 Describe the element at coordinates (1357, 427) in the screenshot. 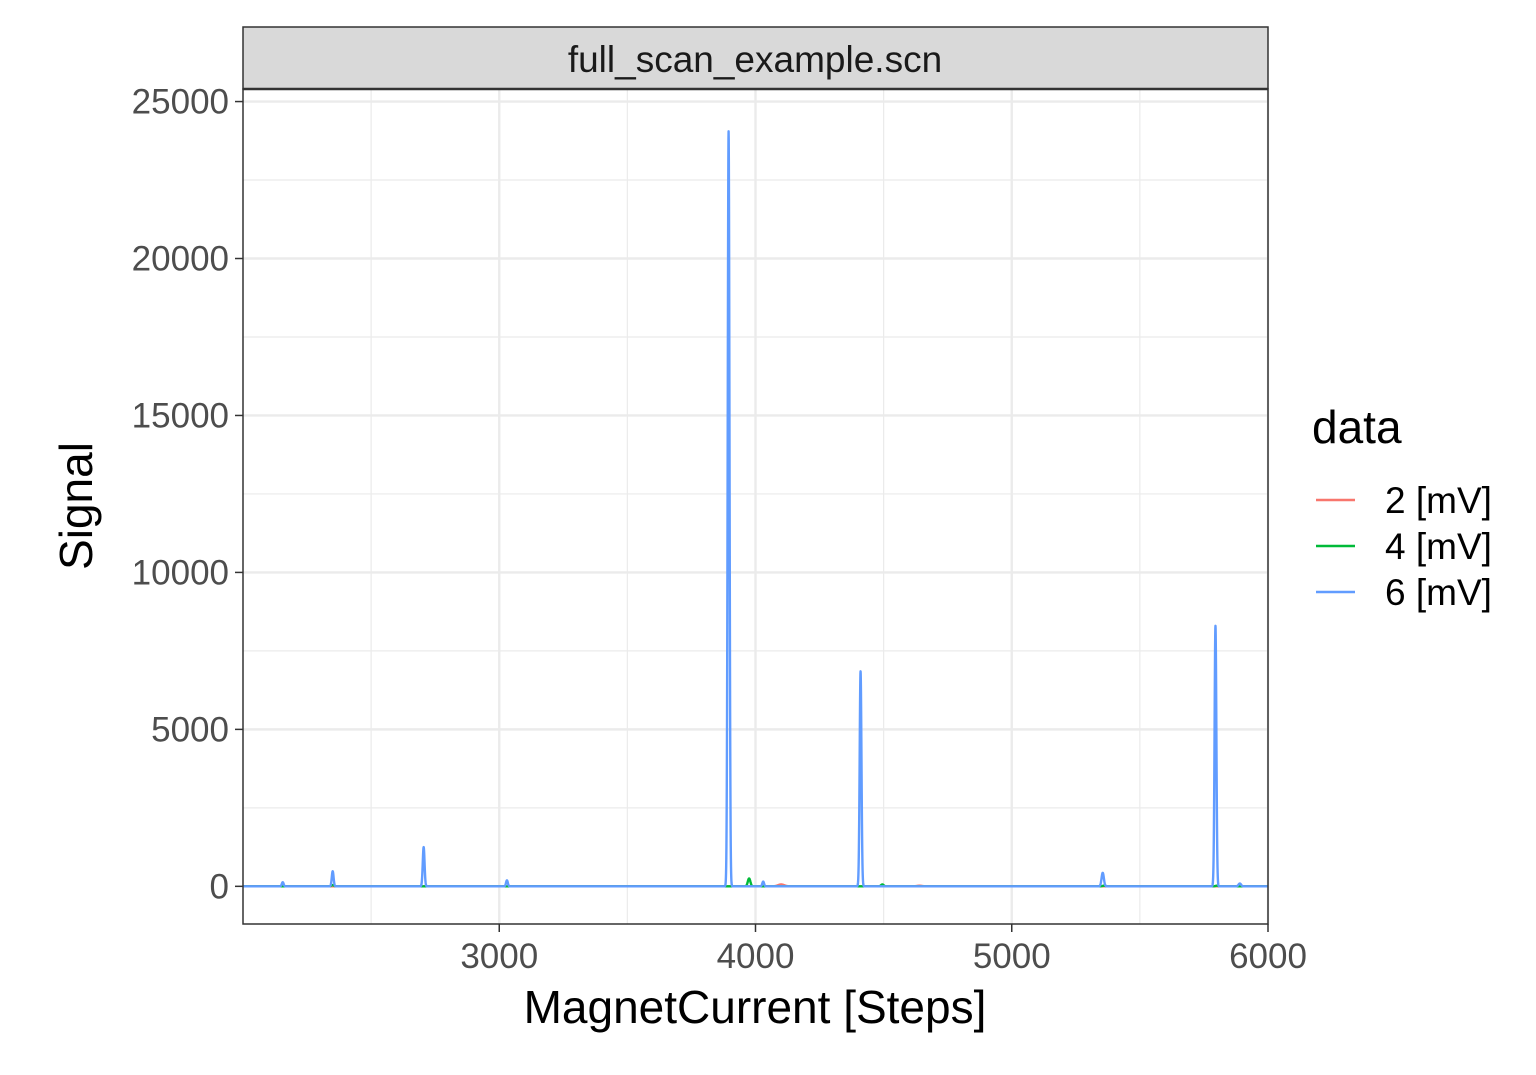

I see `legend-title: data` at that location.